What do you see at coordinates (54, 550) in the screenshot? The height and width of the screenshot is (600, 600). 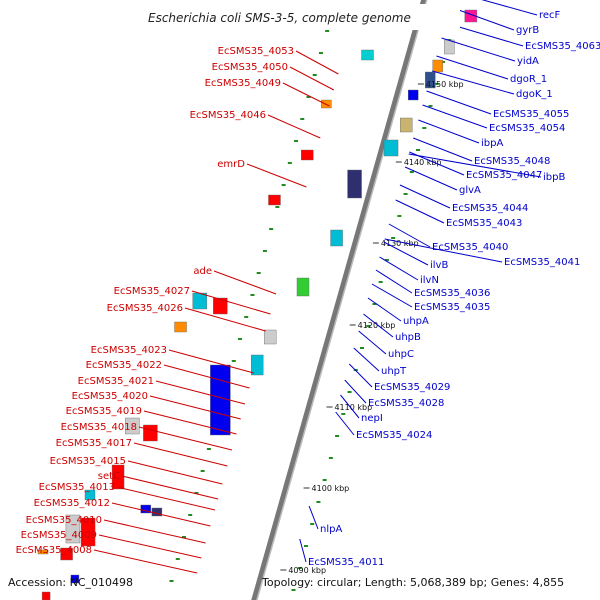 I see `gene-label-left: EcSMS35_4008` at bounding box center [54, 550].